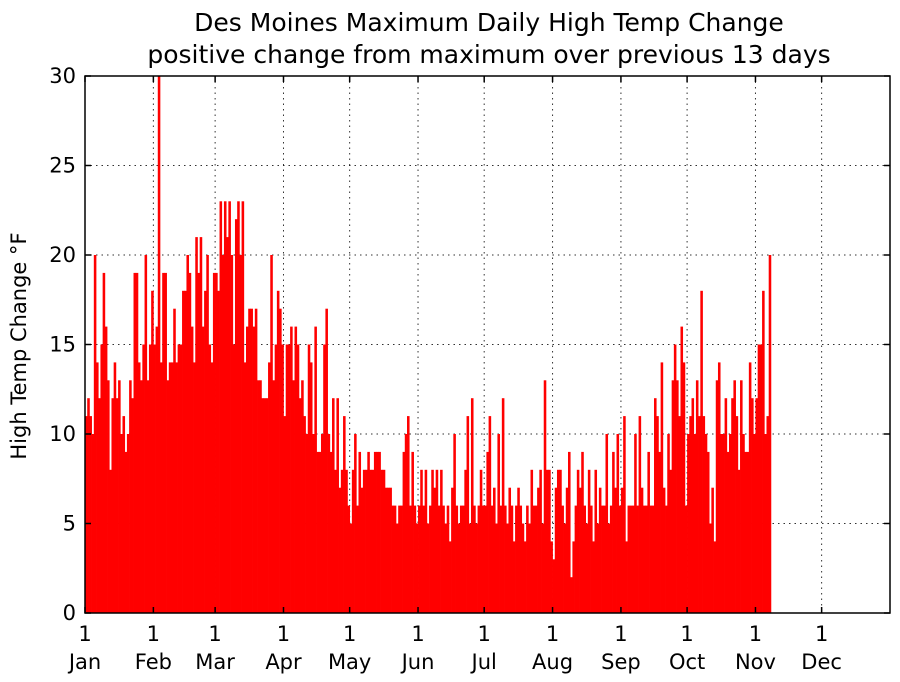 The image size is (900, 682). What do you see at coordinates (19, 345) in the screenshot?
I see `y-axis-label: High Temp Change °F` at bounding box center [19, 345].